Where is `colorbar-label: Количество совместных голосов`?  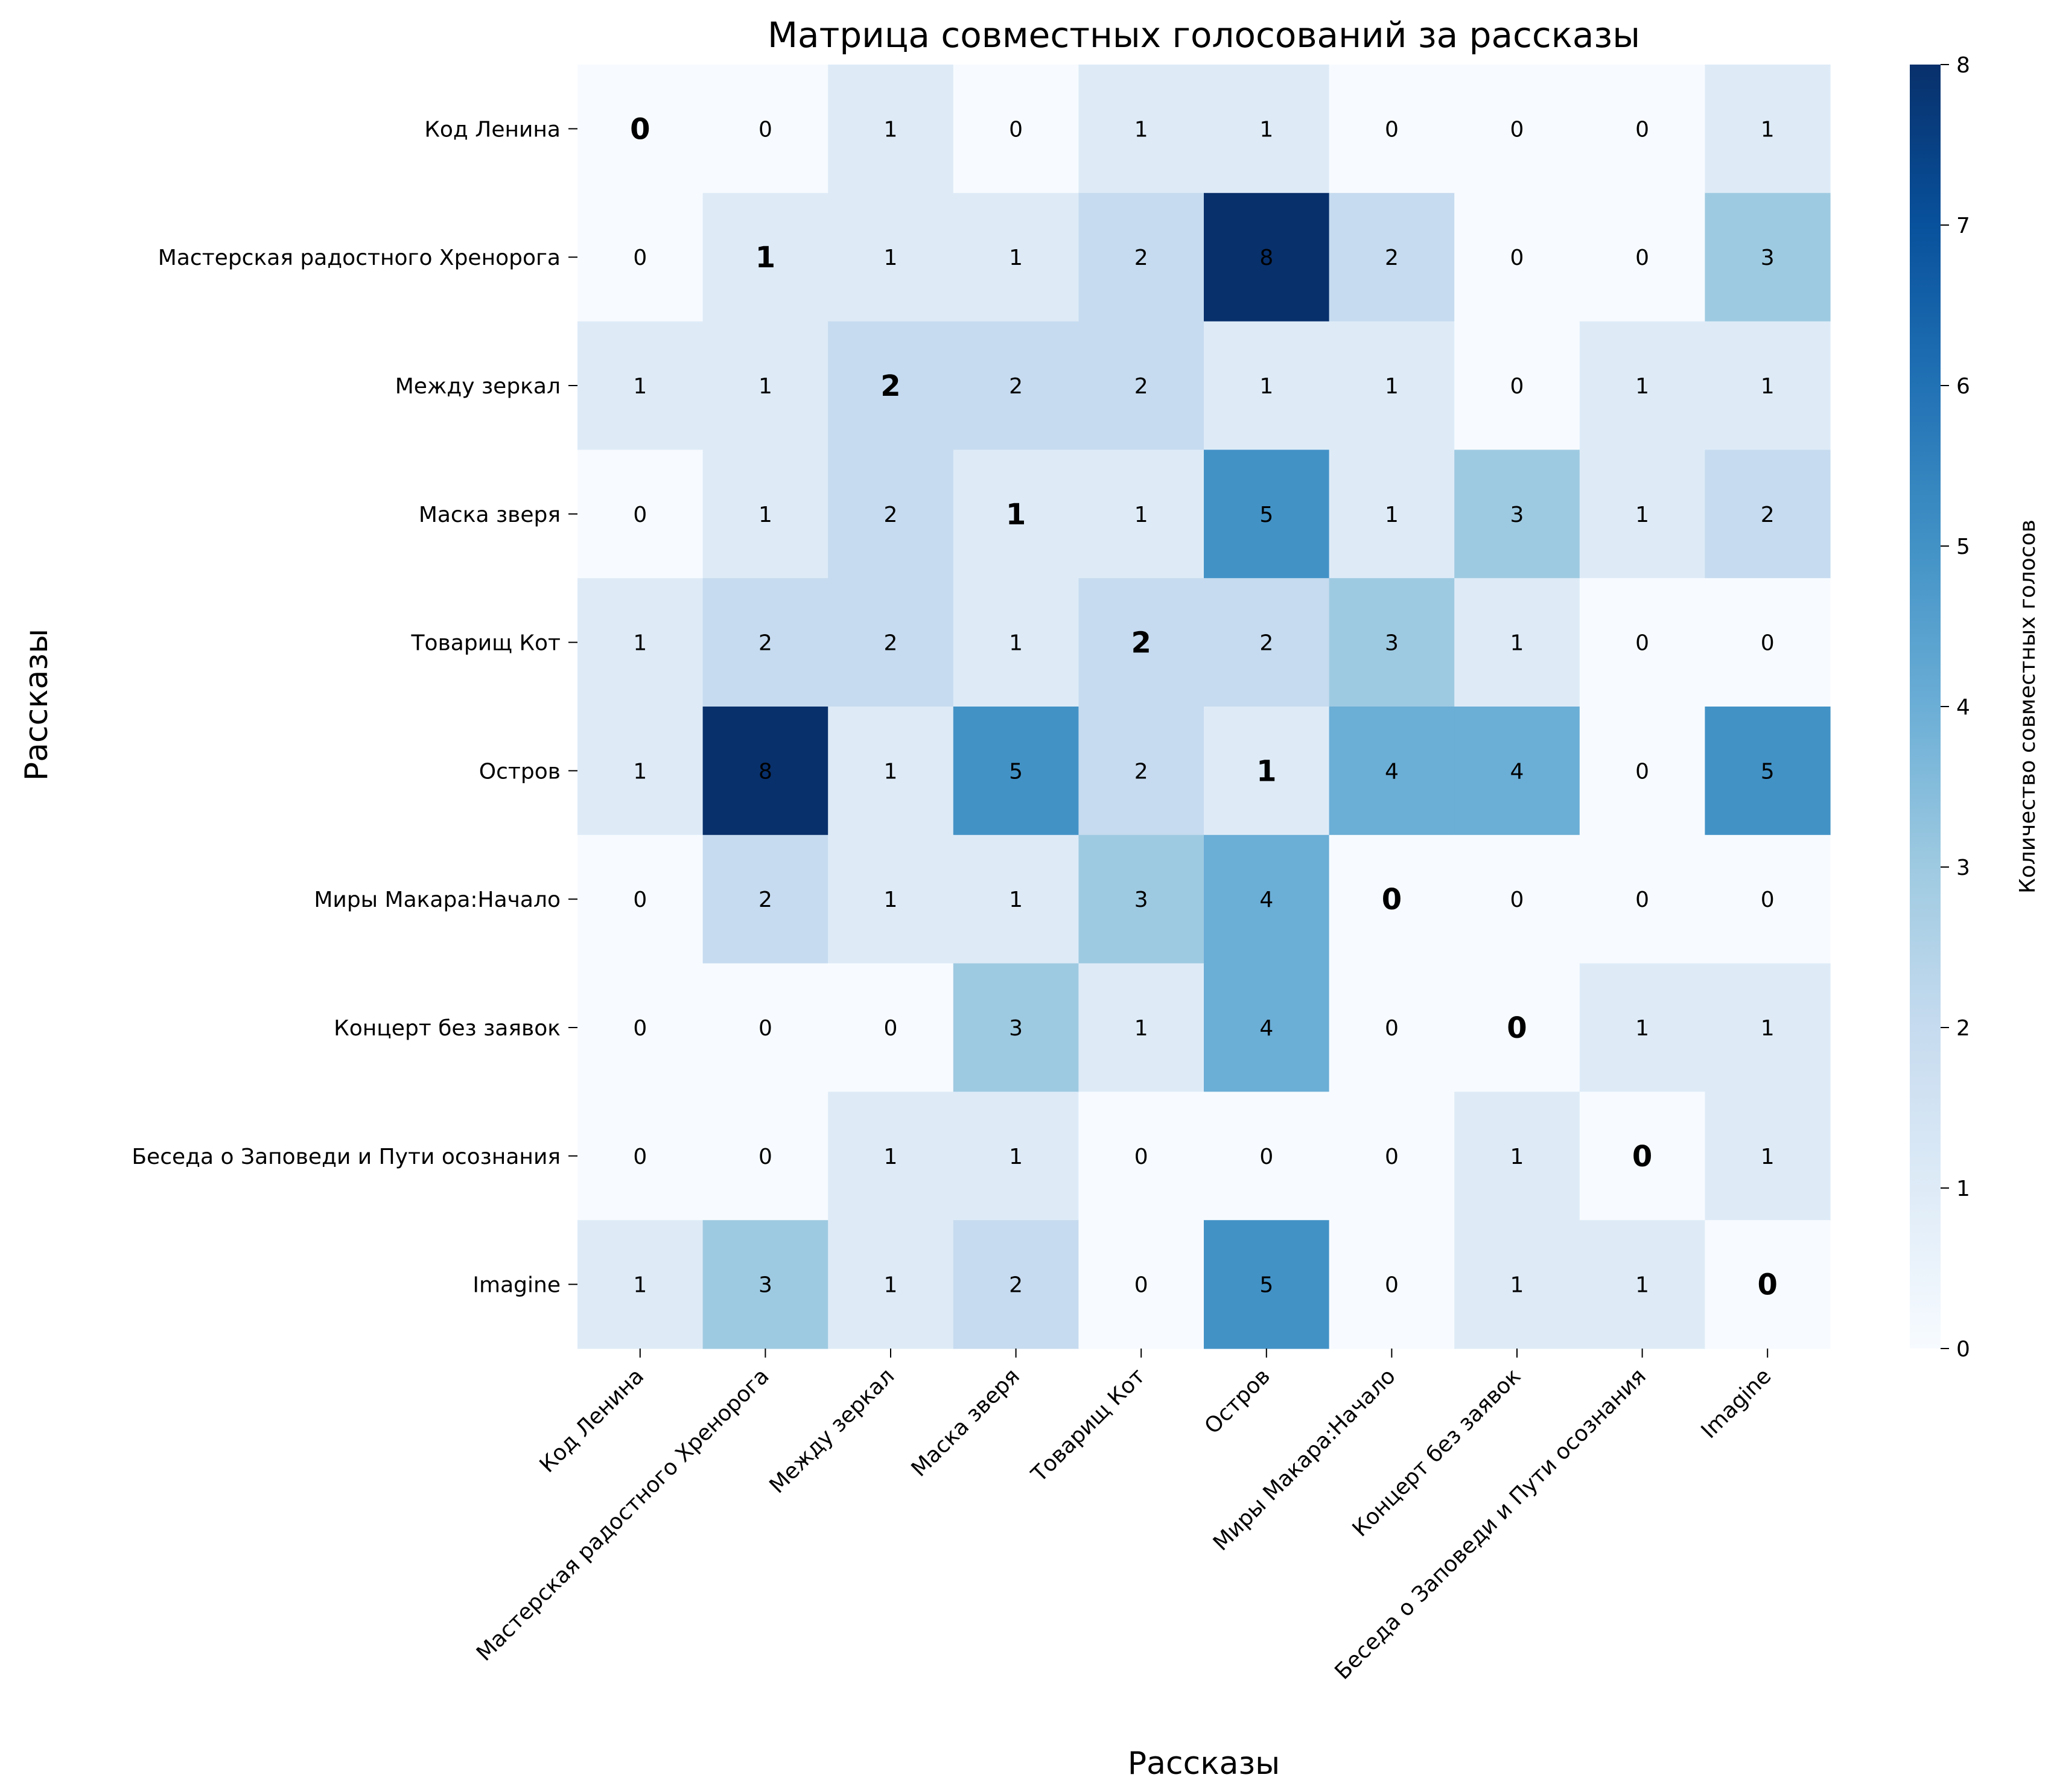 colorbar-label: Количество совместных голосов is located at coordinates (2028, 706).